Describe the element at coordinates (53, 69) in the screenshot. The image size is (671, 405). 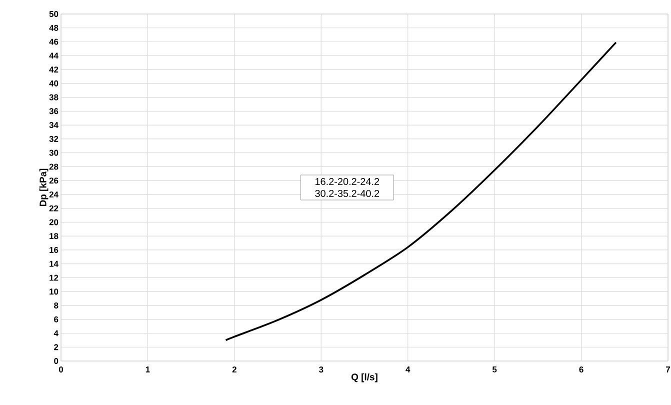
I see `y-tick-label: 42` at that location.